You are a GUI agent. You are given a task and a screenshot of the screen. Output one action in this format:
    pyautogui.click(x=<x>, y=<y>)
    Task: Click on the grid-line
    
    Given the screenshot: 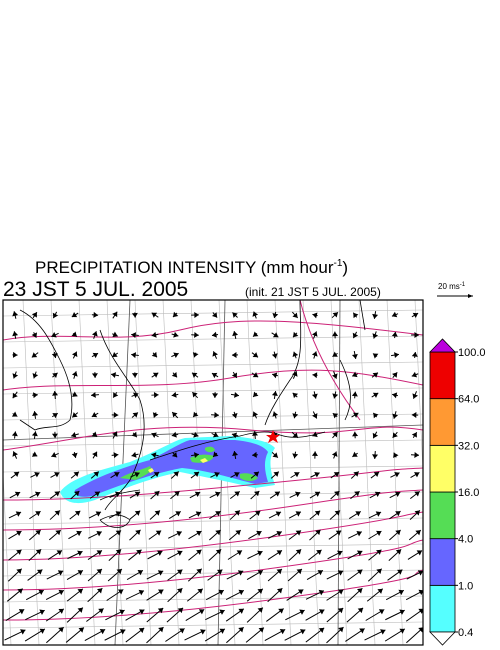 What is the action you would take?
    pyautogui.click(x=213, y=573)
    